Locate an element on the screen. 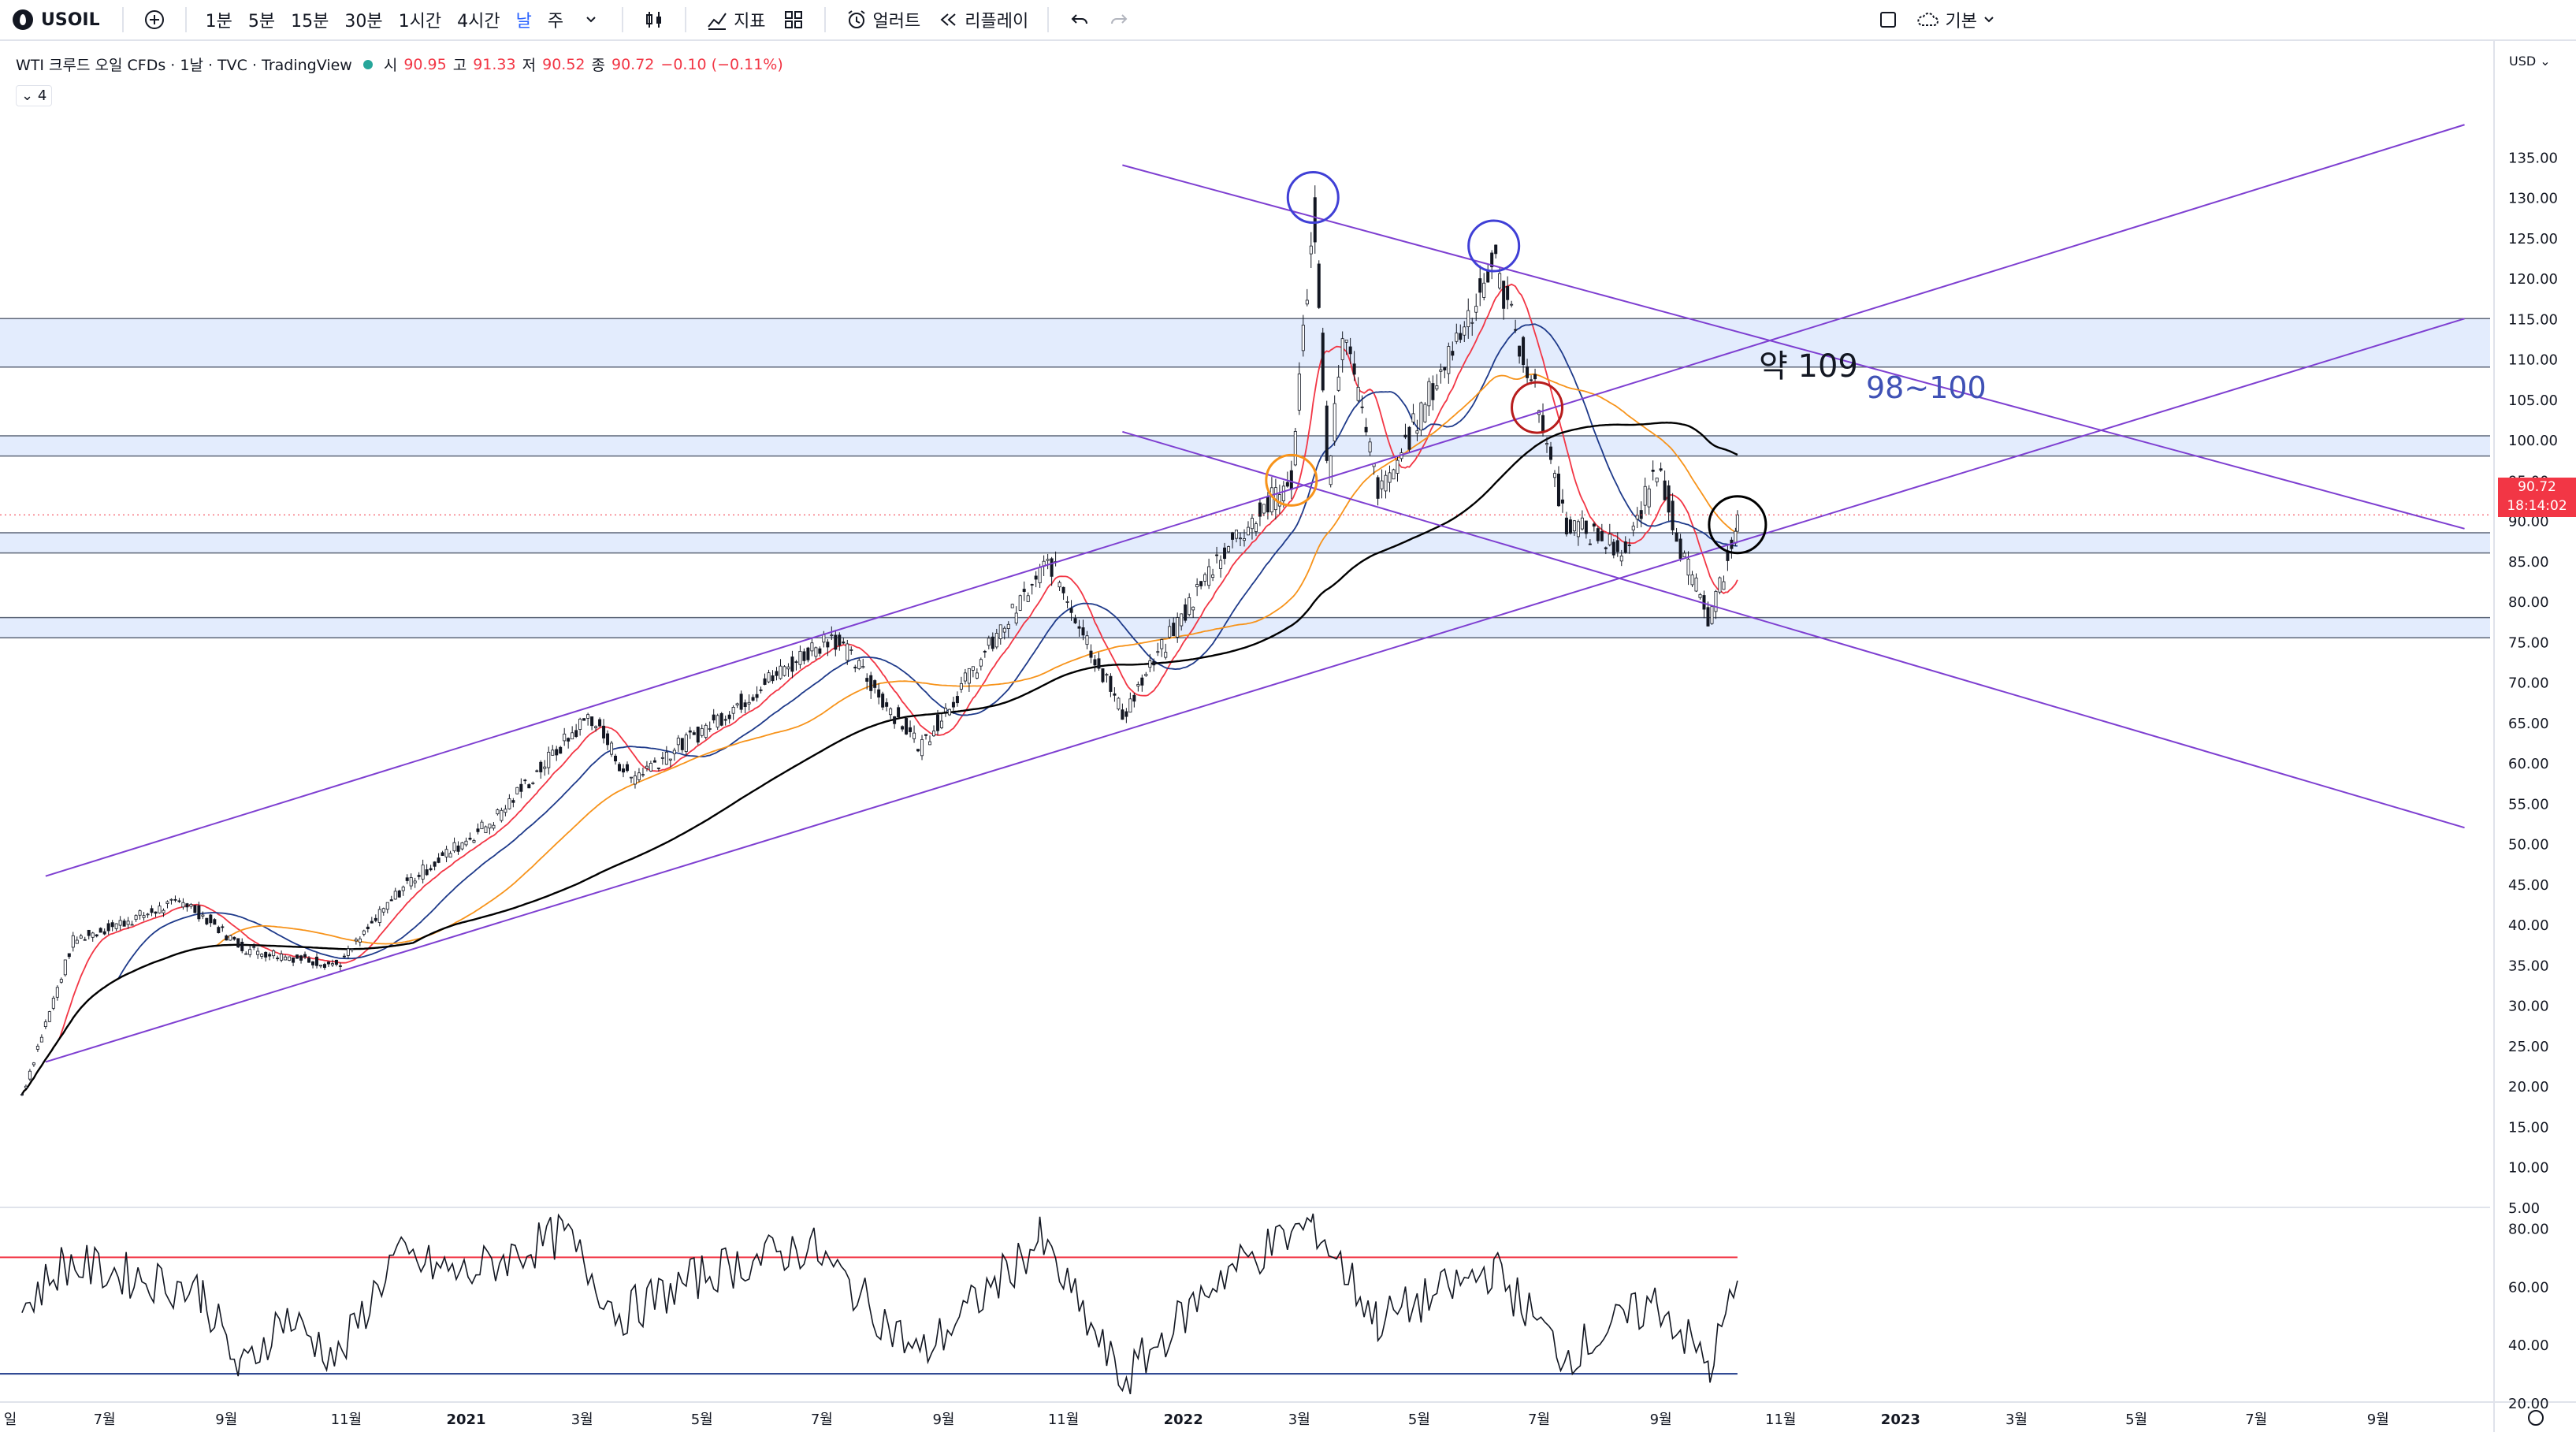 The image size is (2576, 1432). layout-button: 기본 is located at coordinates (1958, 20).